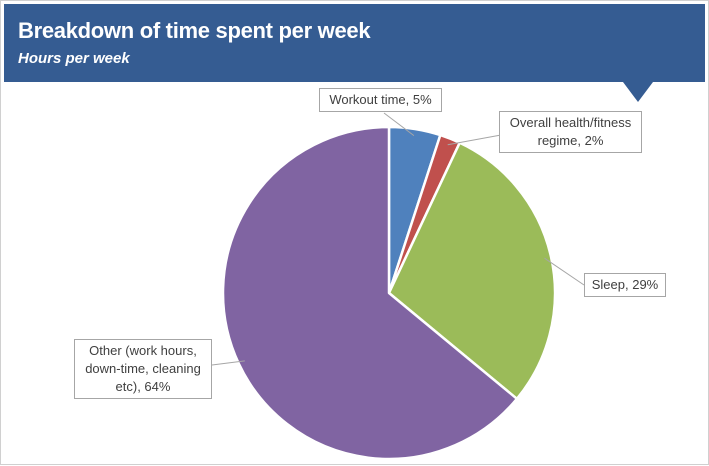 This screenshot has height=466, width=709. I want to click on chart-title: Breakdown of time spent per week, so click(194, 30).